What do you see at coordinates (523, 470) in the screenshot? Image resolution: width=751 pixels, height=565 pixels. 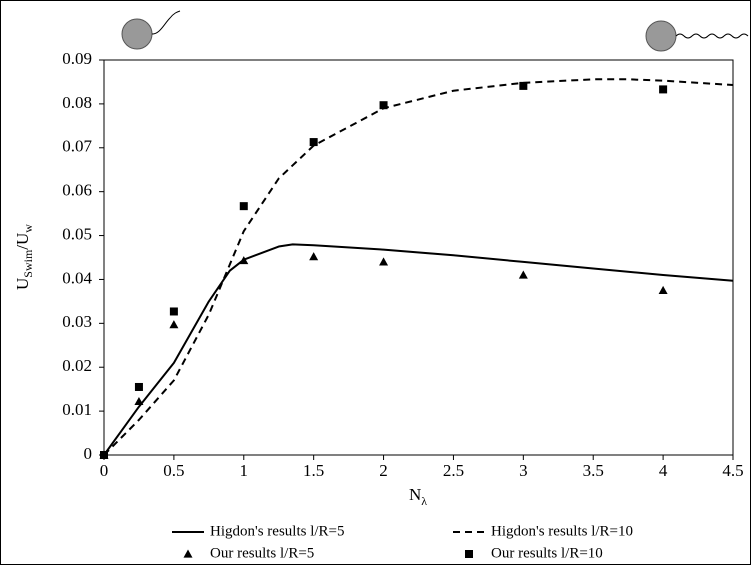 I see `x-tick-label: 3` at bounding box center [523, 470].